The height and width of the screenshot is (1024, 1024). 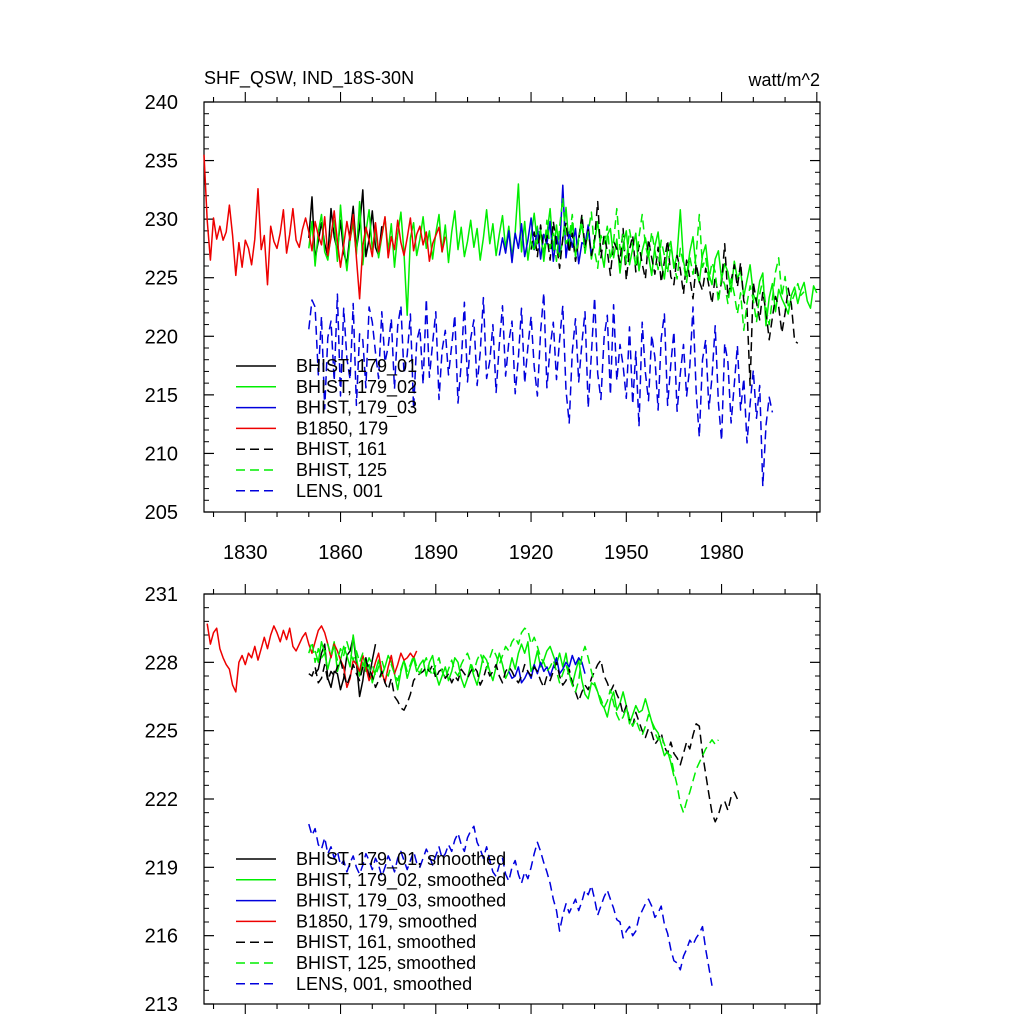 I want to click on bottom-legend-label: BHIST, 179_01, smoothed, so click(x=401, y=859).